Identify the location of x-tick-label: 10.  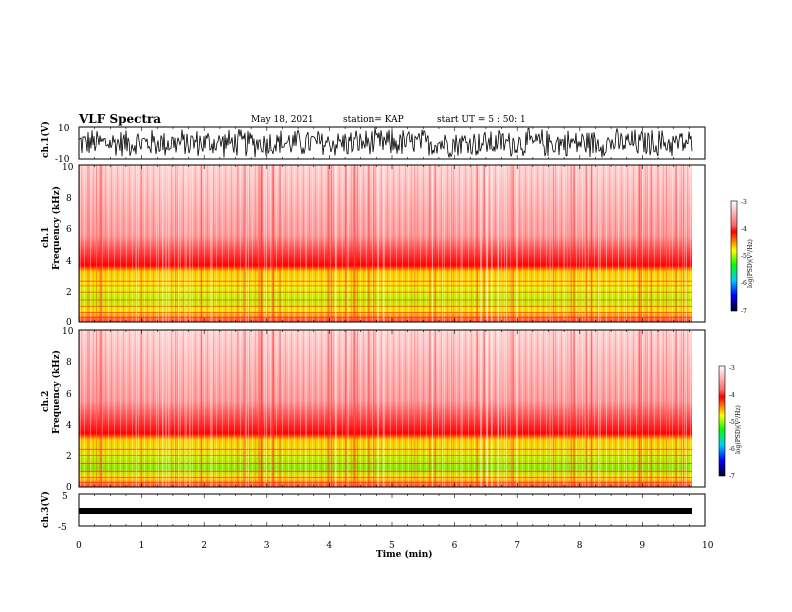
(708, 546).